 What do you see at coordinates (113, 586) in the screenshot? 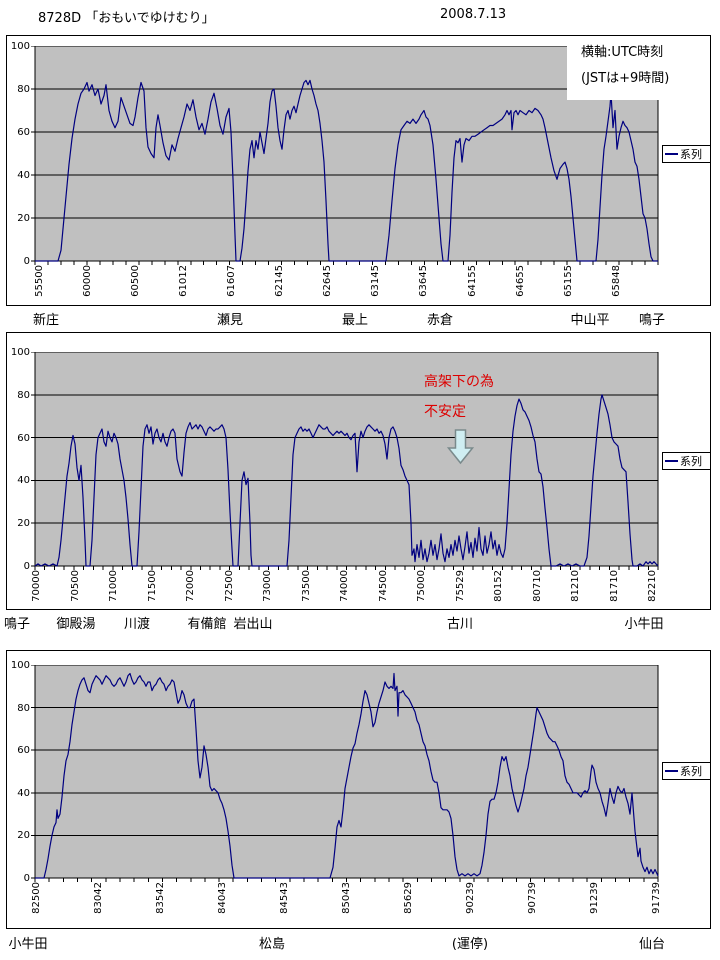
I see `x-tick-label: 71000` at bounding box center [113, 586].